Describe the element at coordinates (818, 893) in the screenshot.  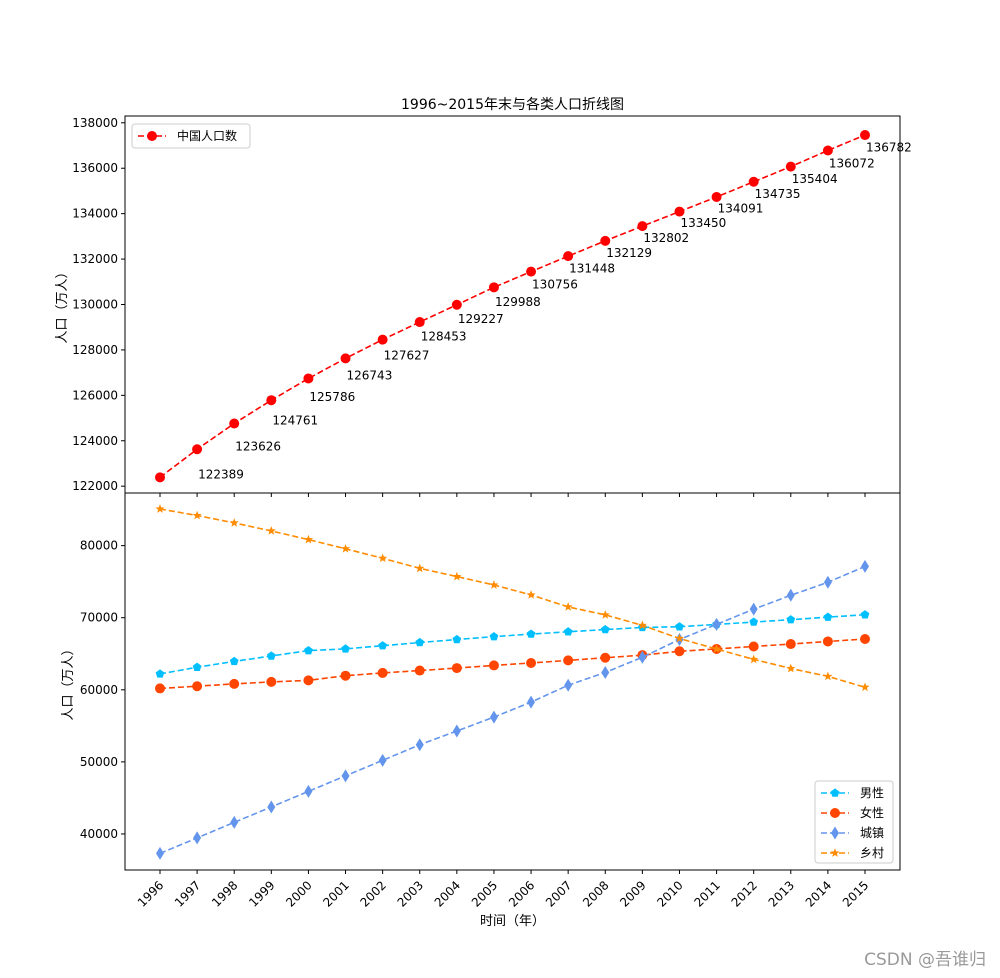
I see `x-tick-label: 2014` at that location.